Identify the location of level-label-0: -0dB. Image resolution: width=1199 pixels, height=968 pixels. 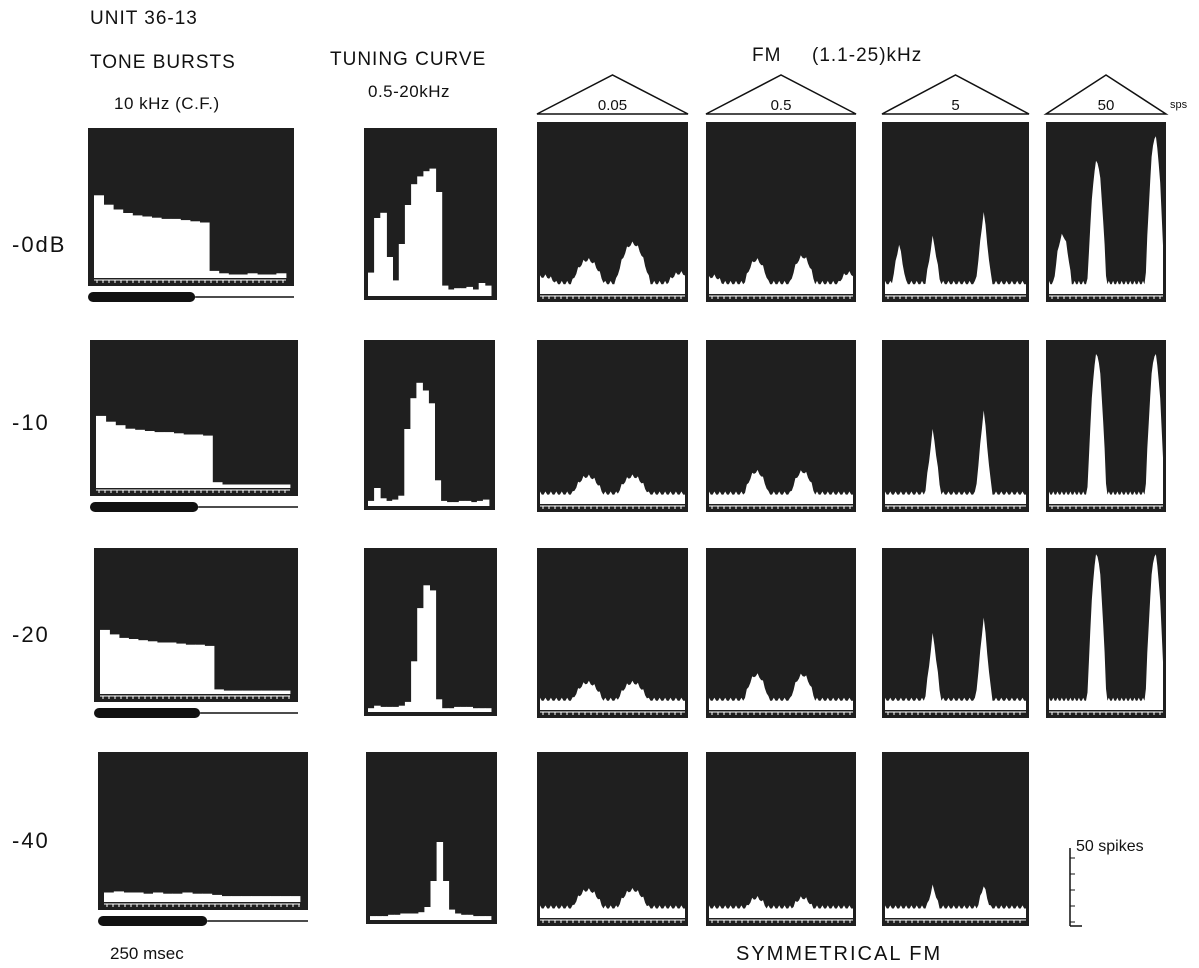
(39, 244).